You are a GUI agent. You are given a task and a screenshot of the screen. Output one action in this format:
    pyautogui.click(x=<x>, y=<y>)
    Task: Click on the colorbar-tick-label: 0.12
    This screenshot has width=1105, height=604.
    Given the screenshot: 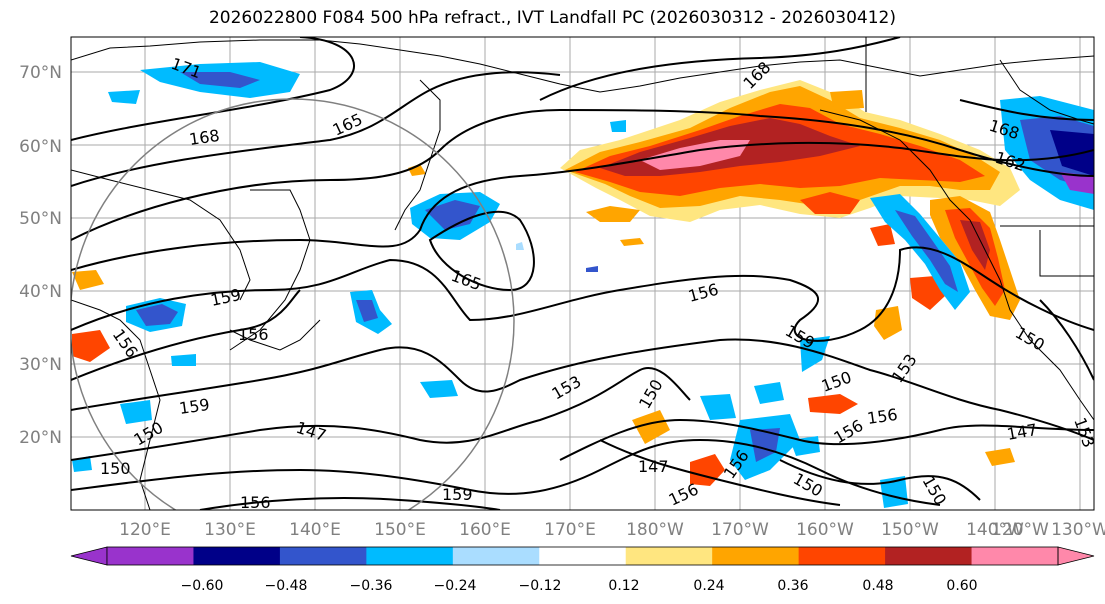 What is the action you would take?
    pyautogui.click(x=623, y=586)
    